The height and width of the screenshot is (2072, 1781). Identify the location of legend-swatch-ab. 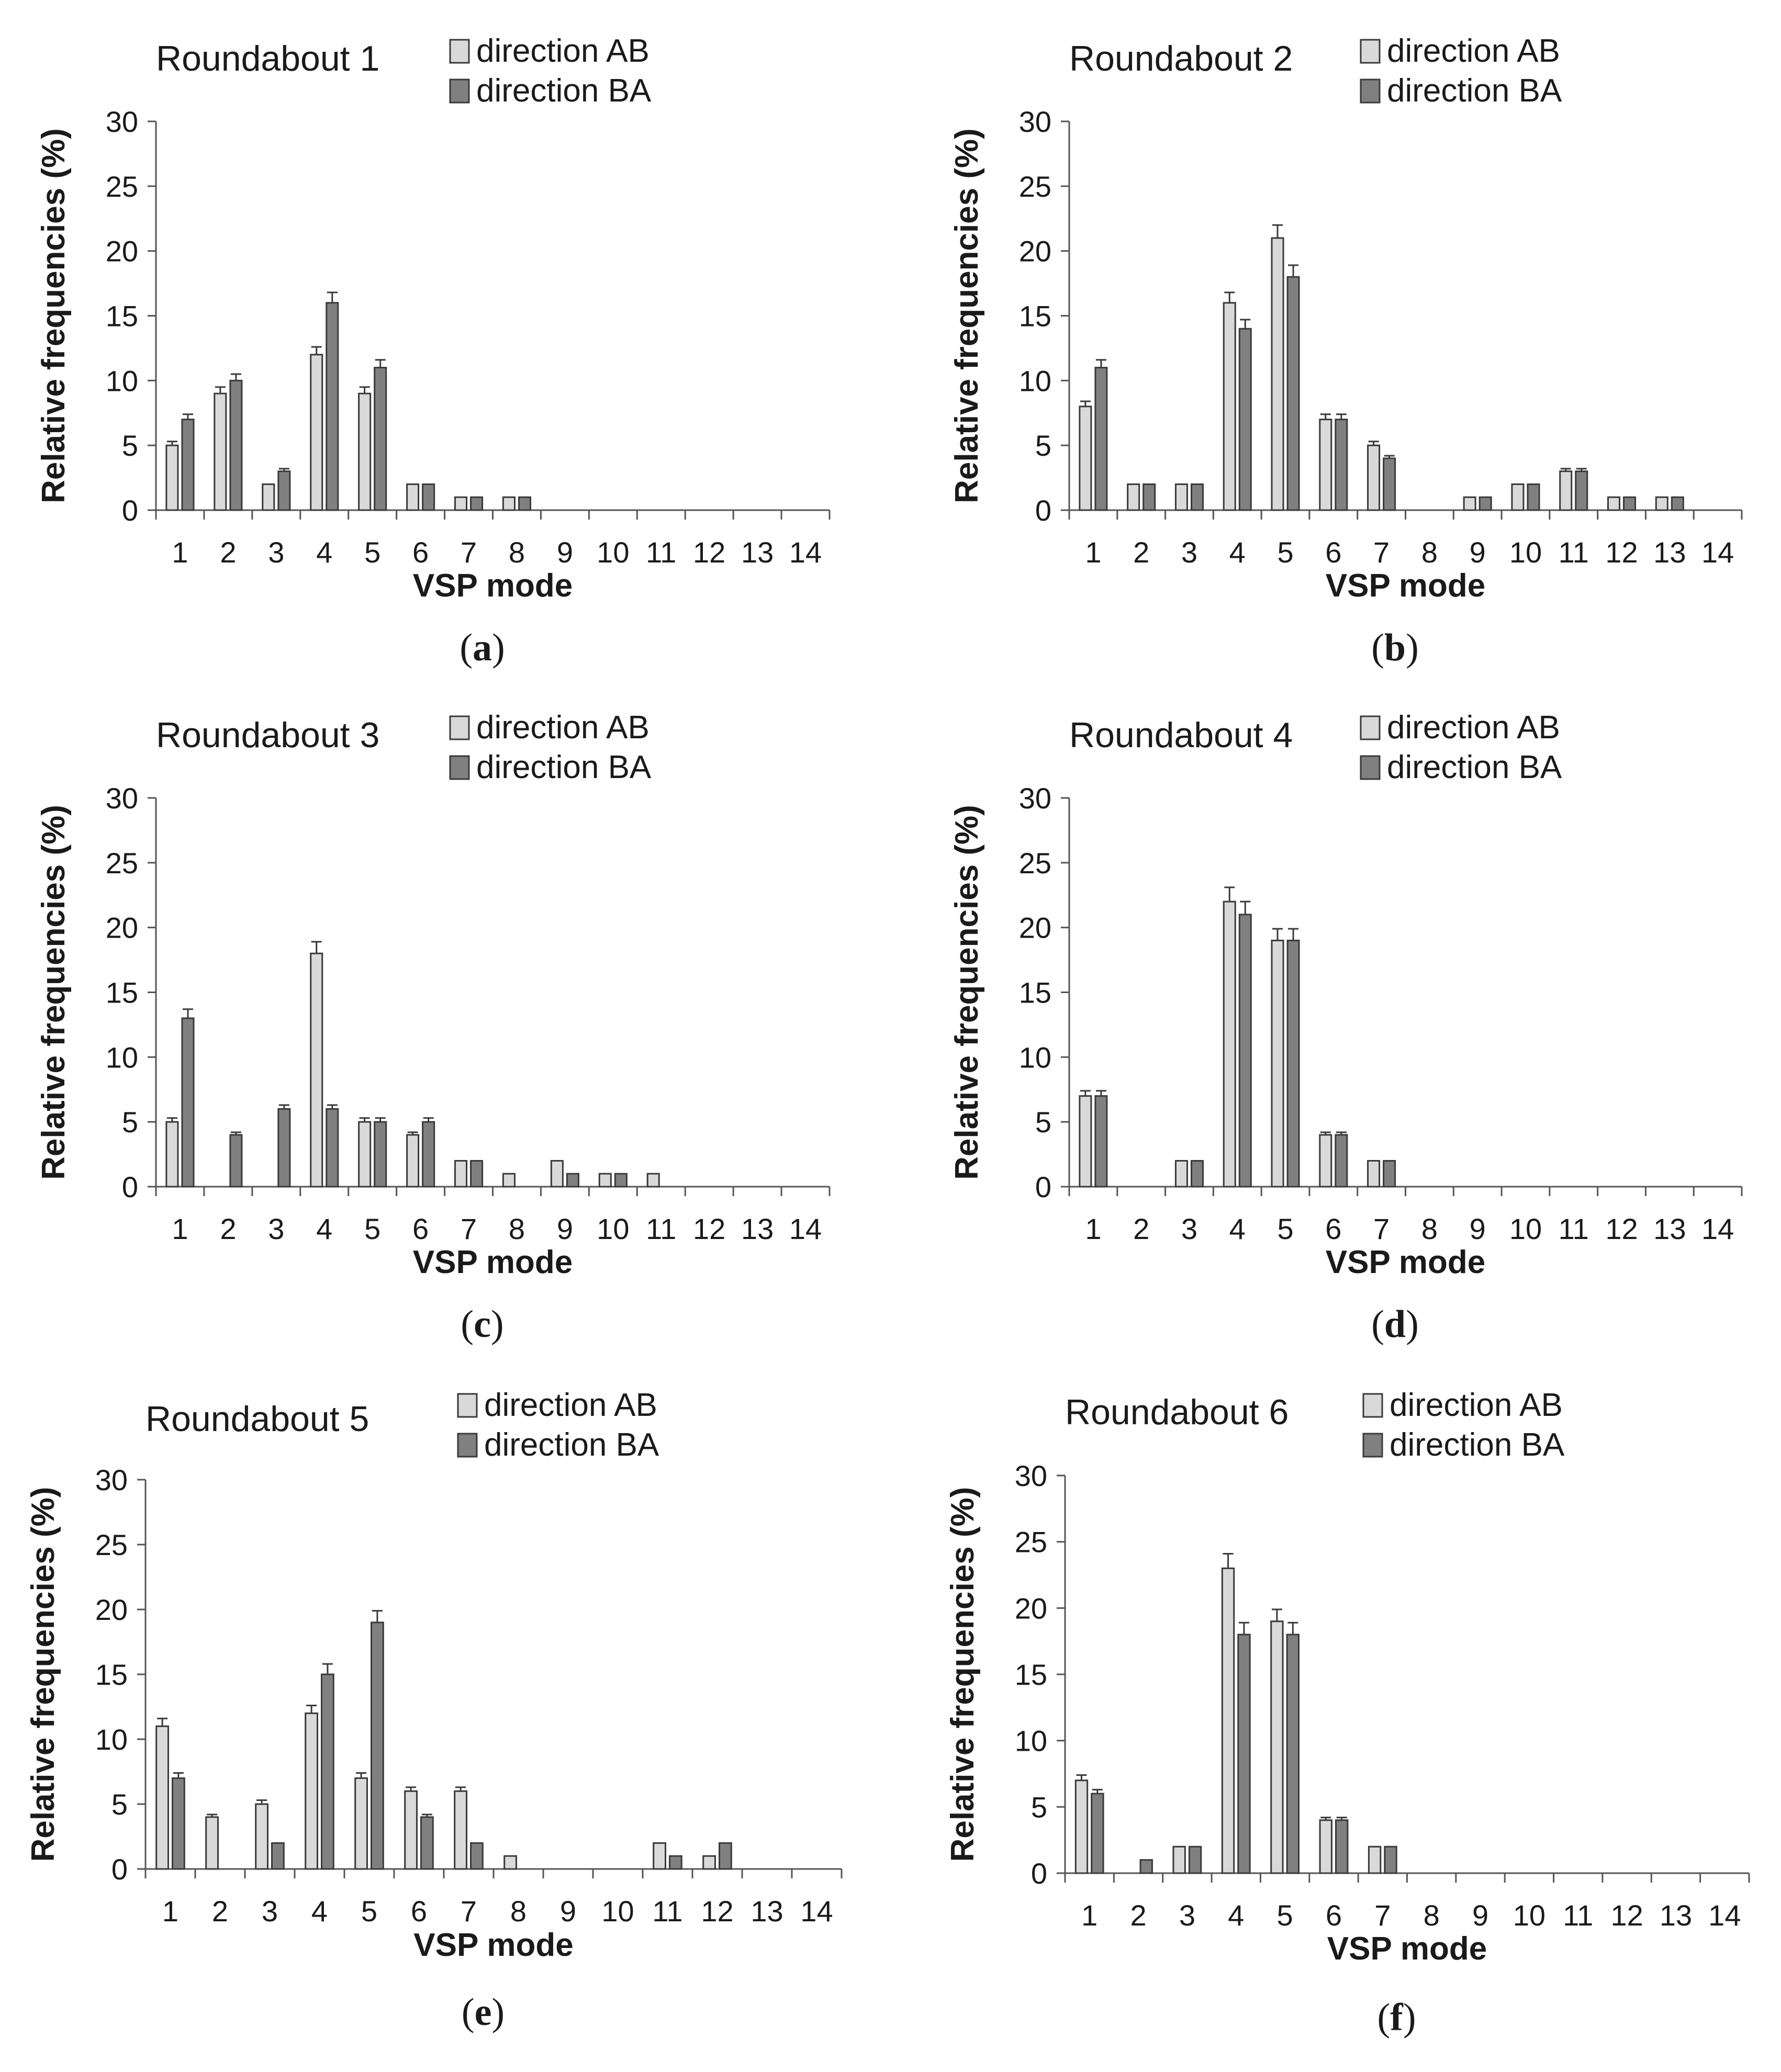
(1370, 52).